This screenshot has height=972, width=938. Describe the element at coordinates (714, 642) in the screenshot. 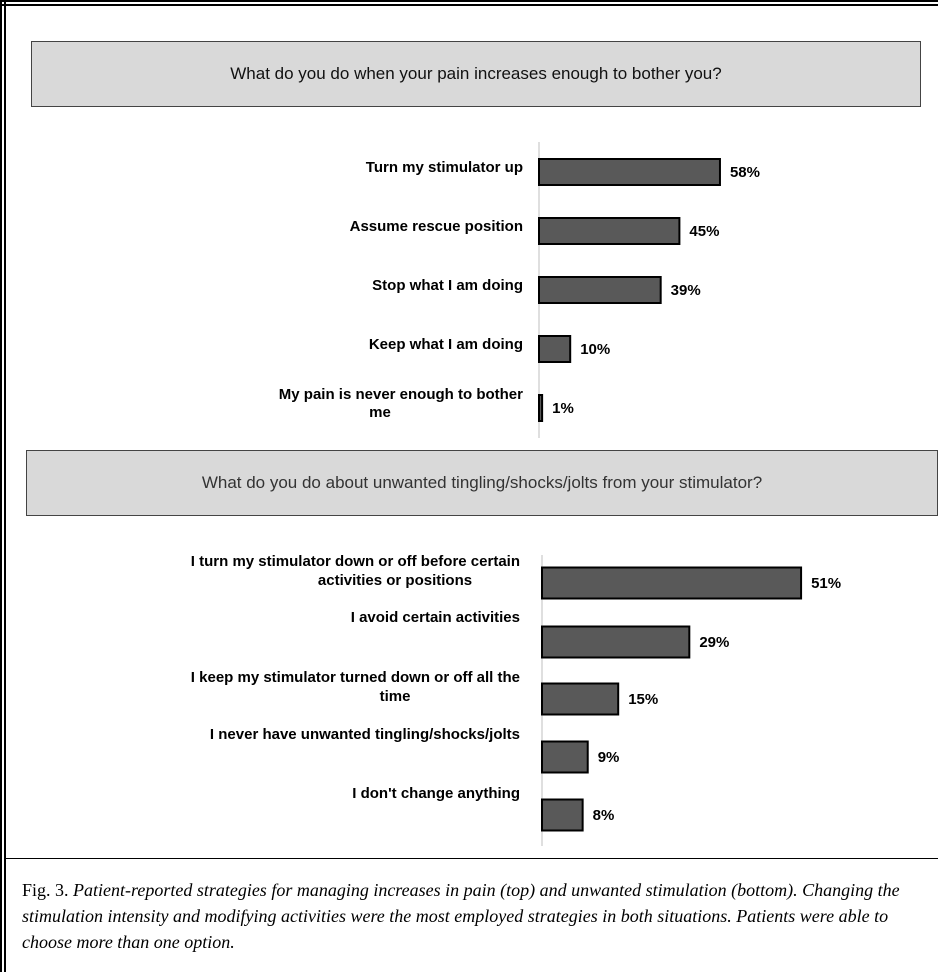

I see `chart2-value-label-2: 29%` at that location.